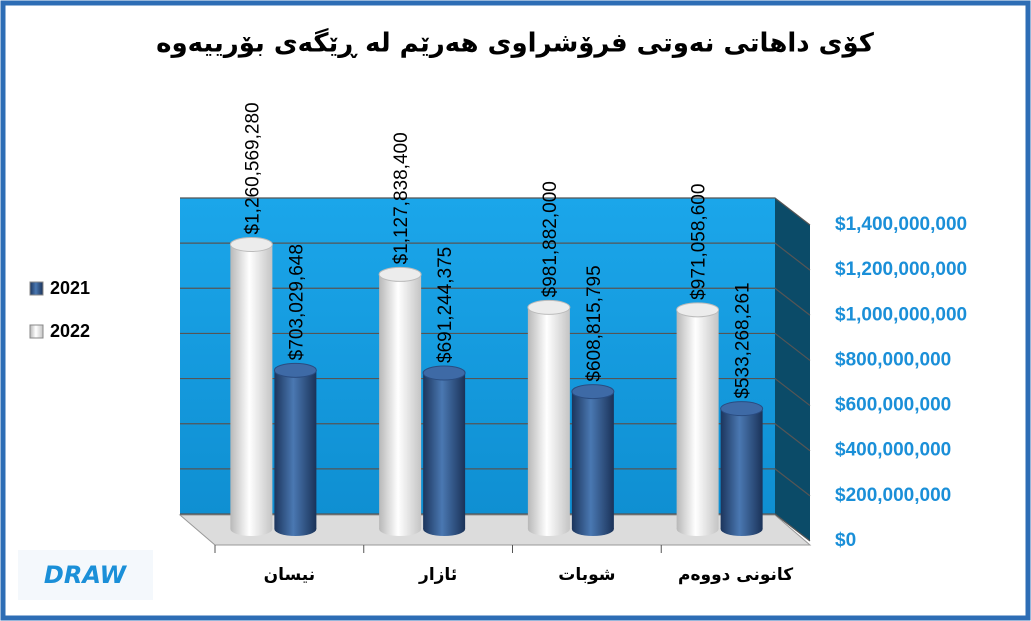  I want to click on y-tick-label: $1,400,000,000, so click(901, 224).